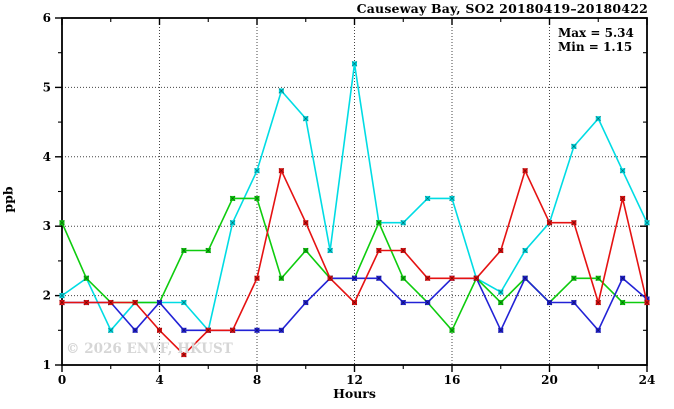  I want to click on min-value-label: Min = 1.15, so click(595, 47).